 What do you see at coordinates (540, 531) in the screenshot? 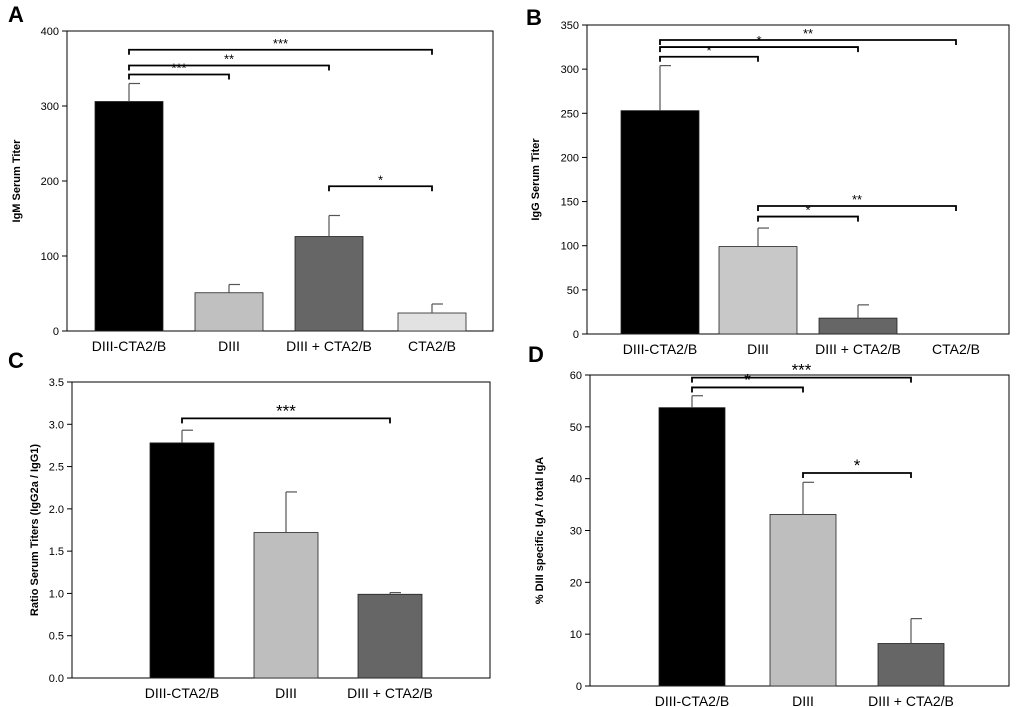
I see `y-axis-label: % DIII specific IgA / total IgA` at bounding box center [540, 531].